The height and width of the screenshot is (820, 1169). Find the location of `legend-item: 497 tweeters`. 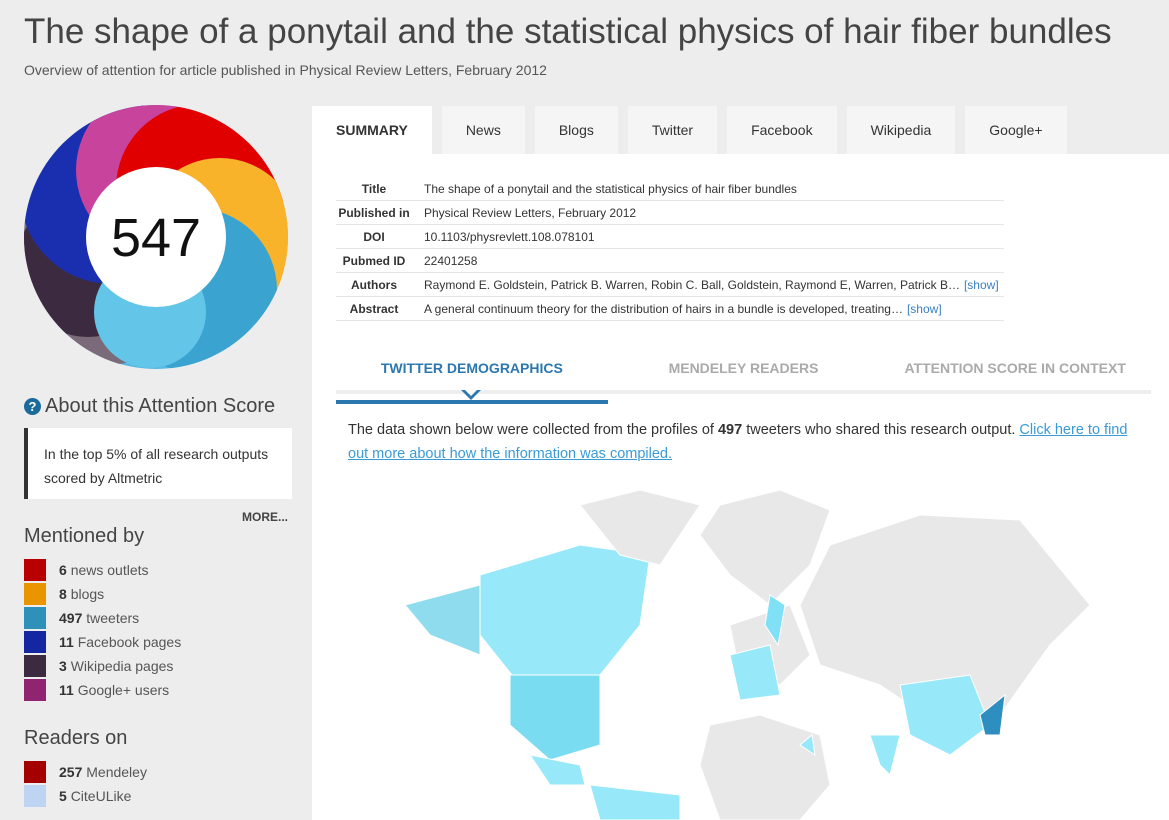

legend-item: 497 tweeters is located at coordinates (81, 618).